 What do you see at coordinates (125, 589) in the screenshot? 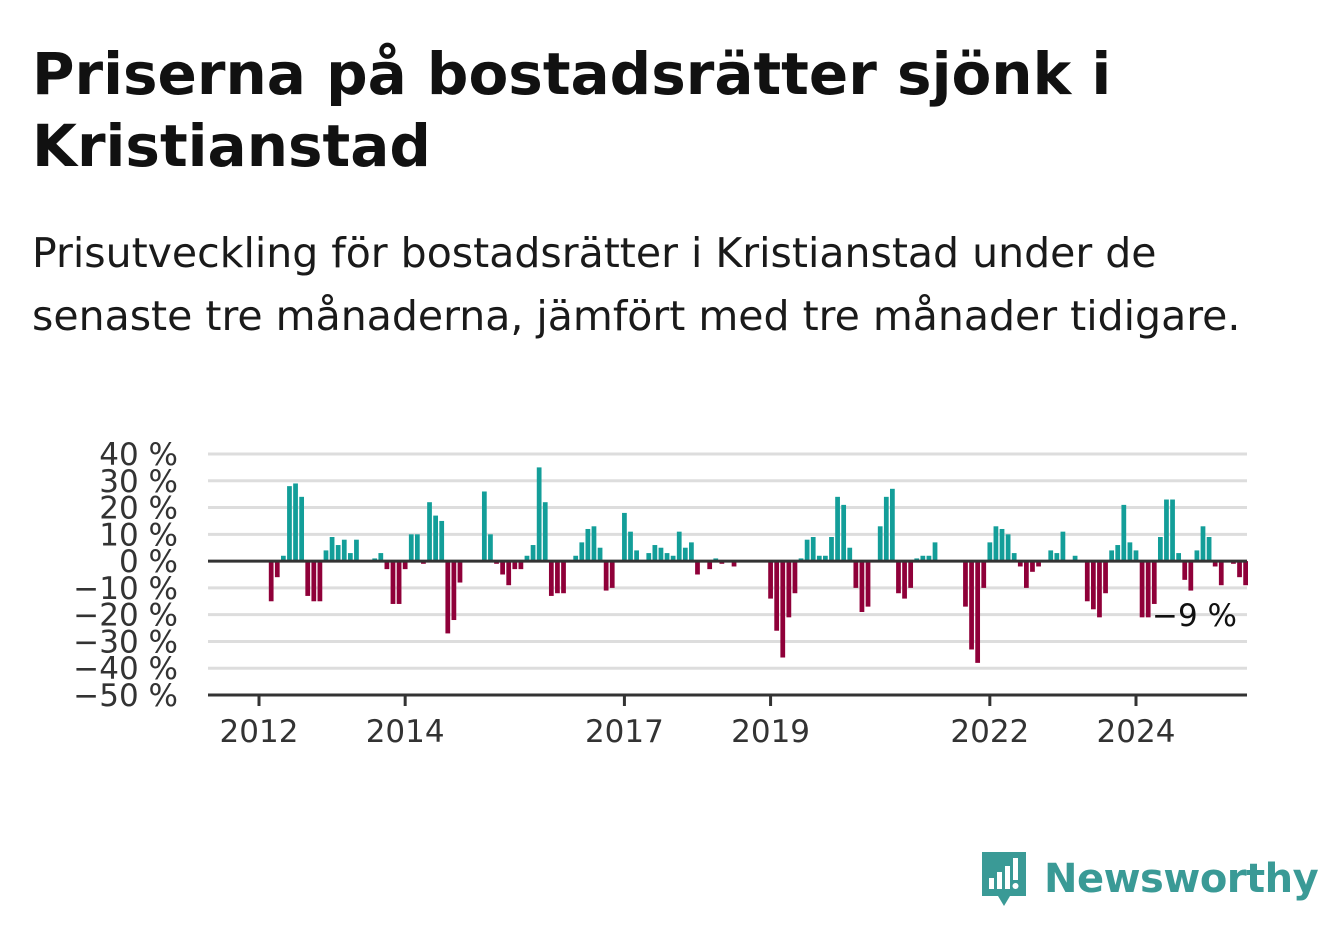
I see `y-tick-label: −10 %` at bounding box center [125, 589].